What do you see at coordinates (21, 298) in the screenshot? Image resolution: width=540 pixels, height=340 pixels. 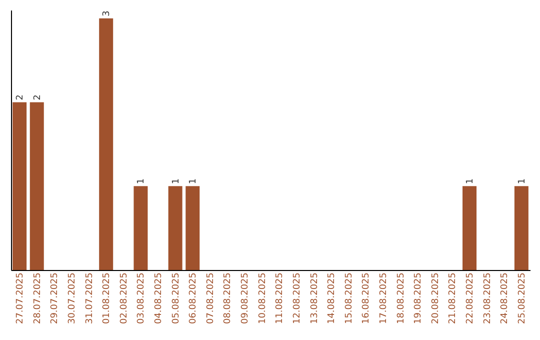 I see `x-tick-label: 27.07.2025` at bounding box center [21, 298].